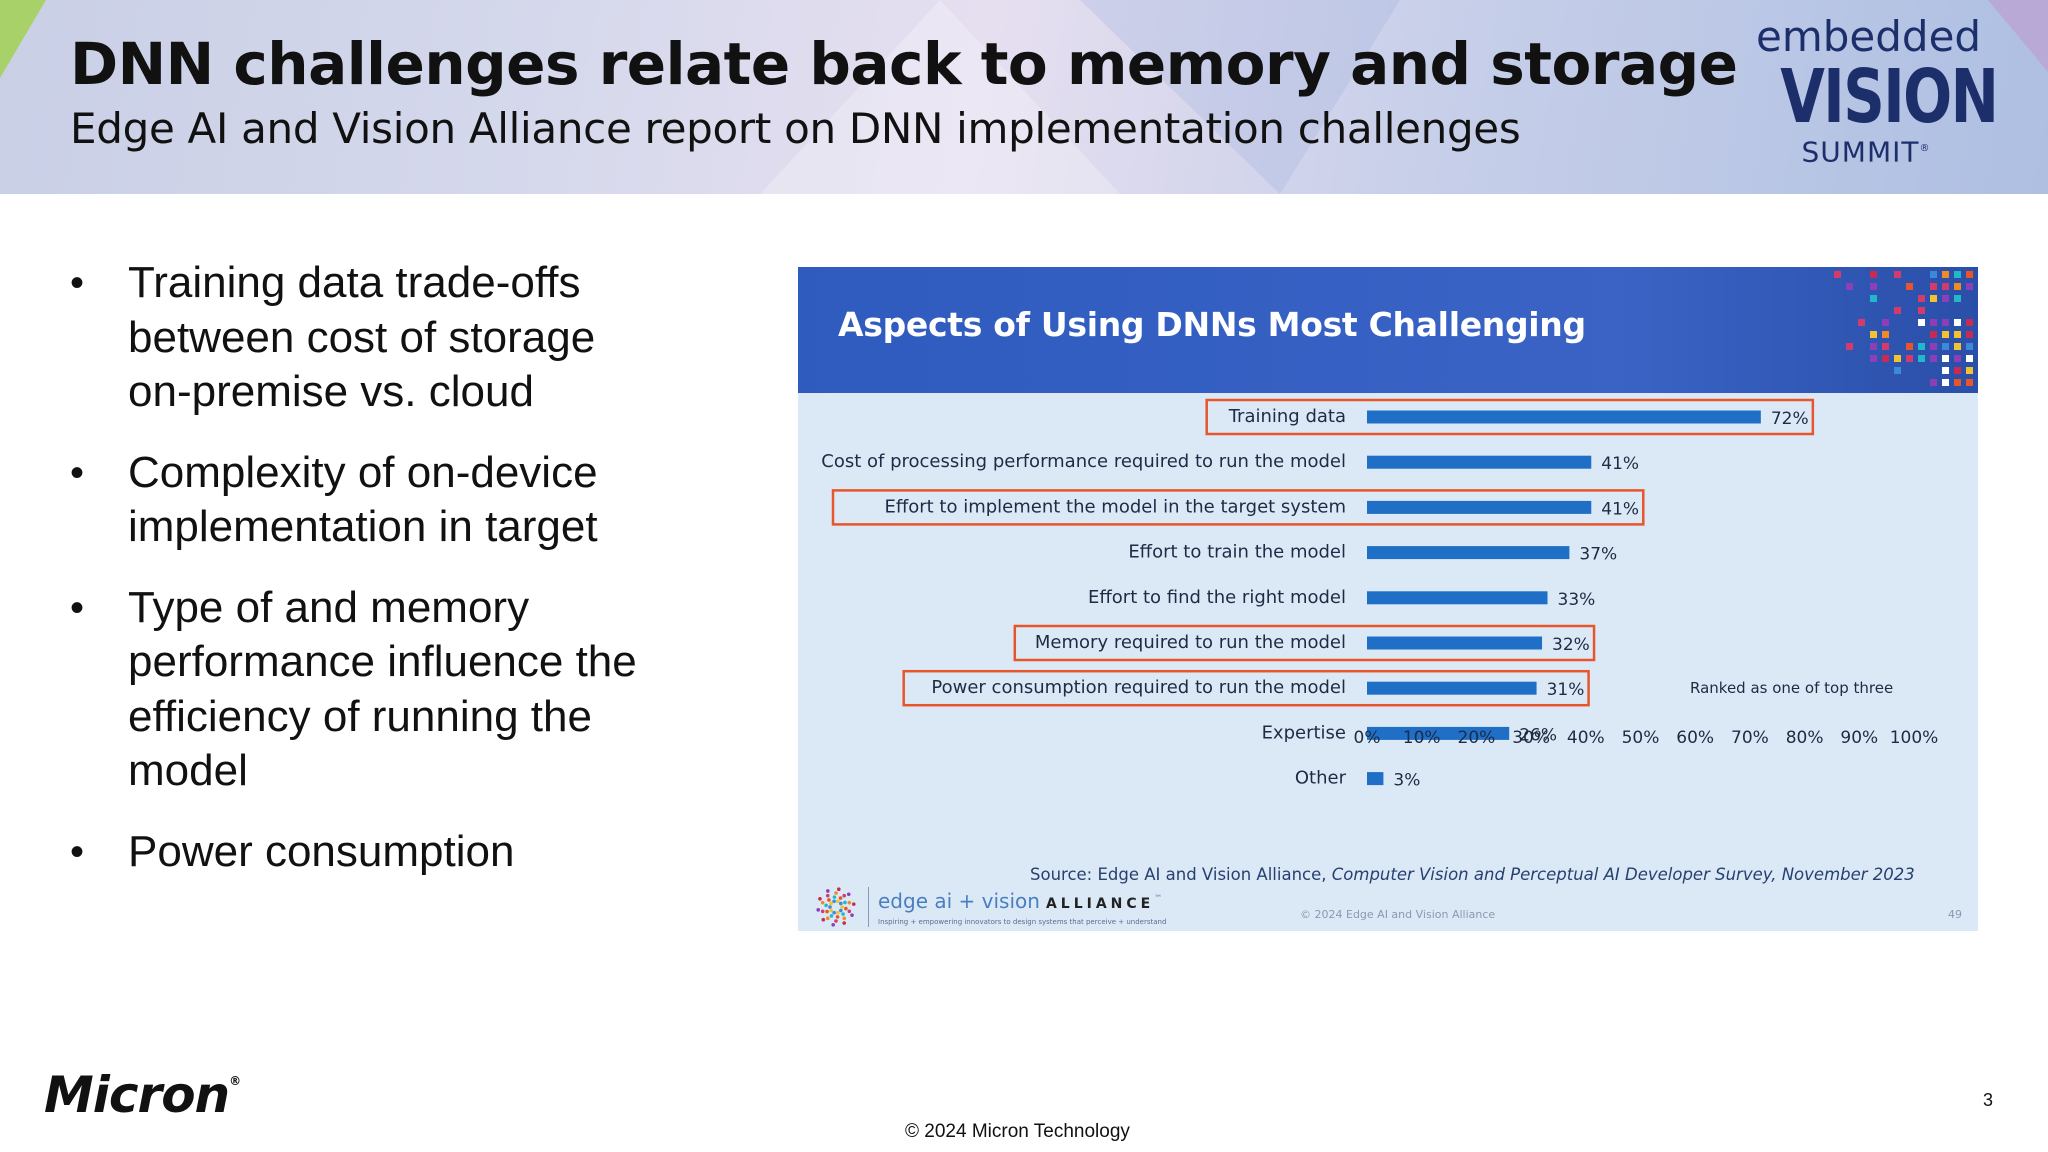  What do you see at coordinates (1791, 688) in the screenshot?
I see `chart-annotation: Ranked as one of top three` at bounding box center [1791, 688].